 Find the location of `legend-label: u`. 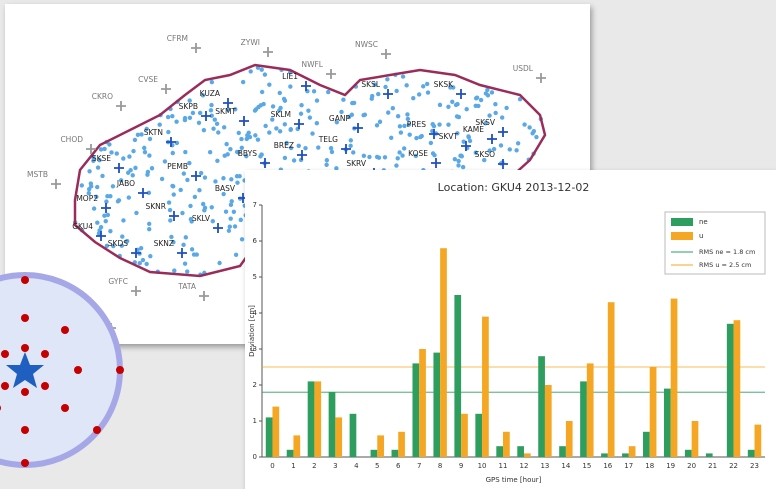

legend-label: u is located at coordinates (701, 236).